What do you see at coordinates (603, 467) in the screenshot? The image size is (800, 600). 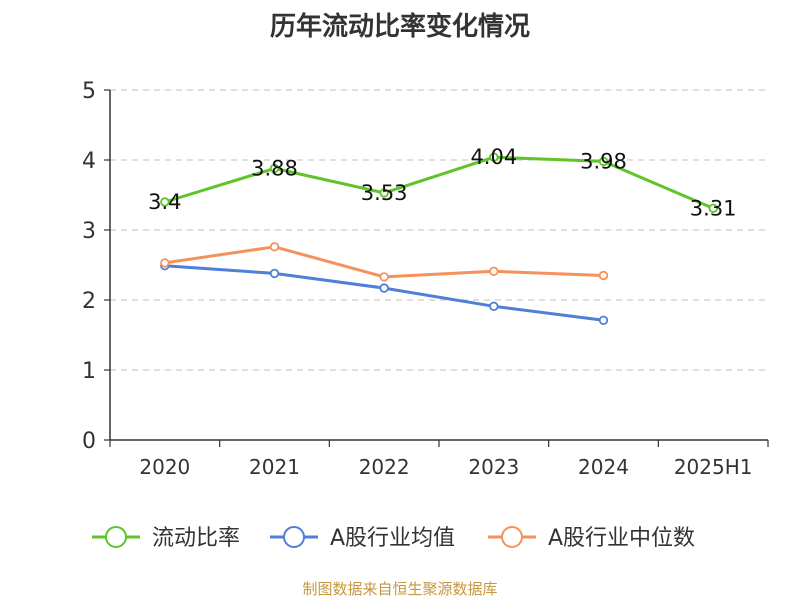 I see `x-tick-label: 2024` at bounding box center [603, 467].